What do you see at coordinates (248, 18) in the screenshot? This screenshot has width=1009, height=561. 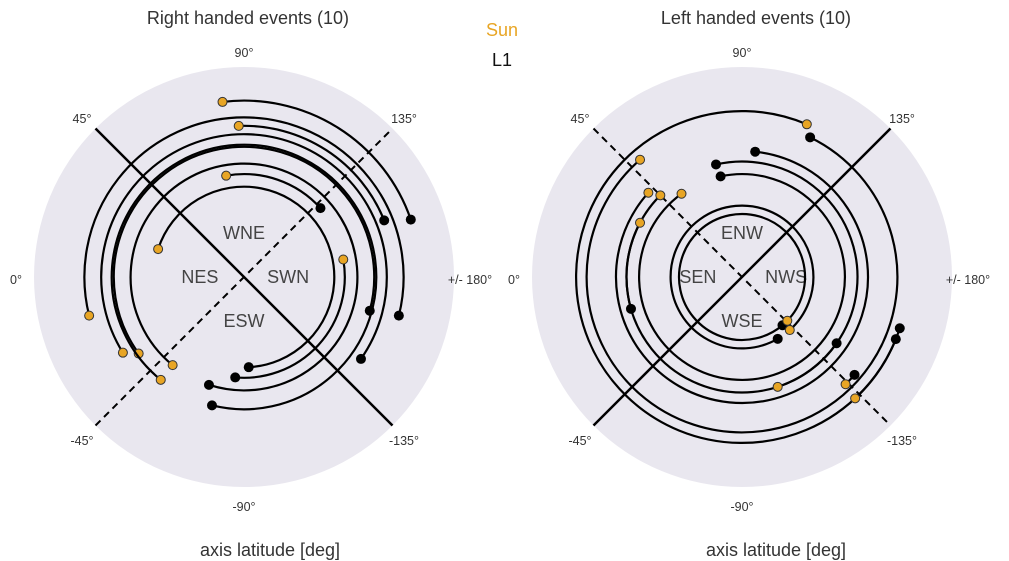 I see `panel-title: Right handed events (10)` at bounding box center [248, 18].